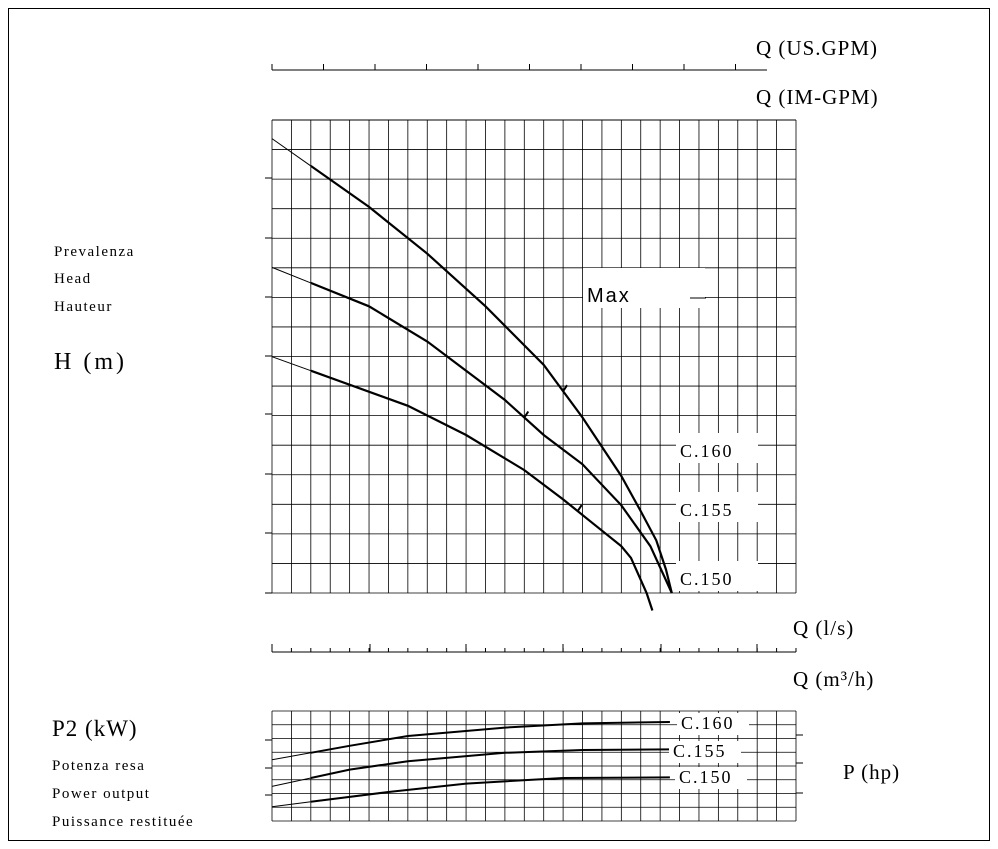  What do you see at coordinates (291, 782) in the screenshot?
I see `power-curve-extension-C.155` at bounding box center [291, 782].